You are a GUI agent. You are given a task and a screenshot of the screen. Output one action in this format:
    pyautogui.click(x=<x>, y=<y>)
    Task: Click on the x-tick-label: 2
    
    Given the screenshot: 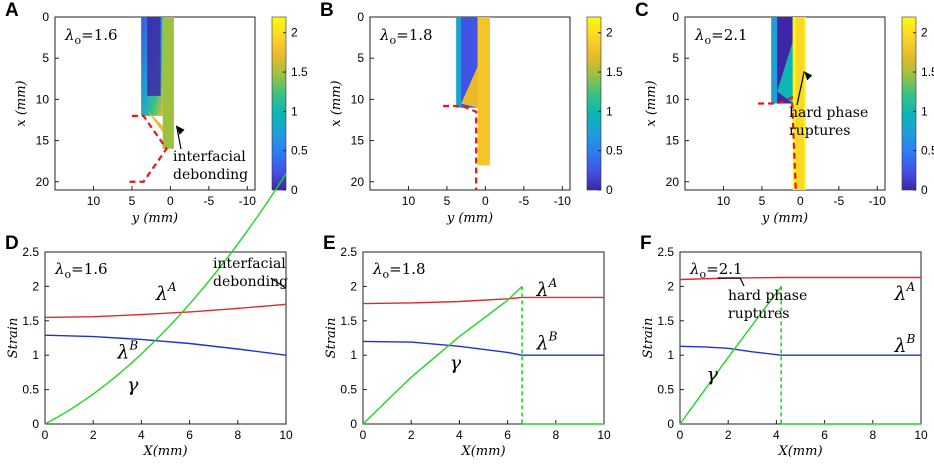 What is the action you would take?
    pyautogui.click(x=93, y=435)
    